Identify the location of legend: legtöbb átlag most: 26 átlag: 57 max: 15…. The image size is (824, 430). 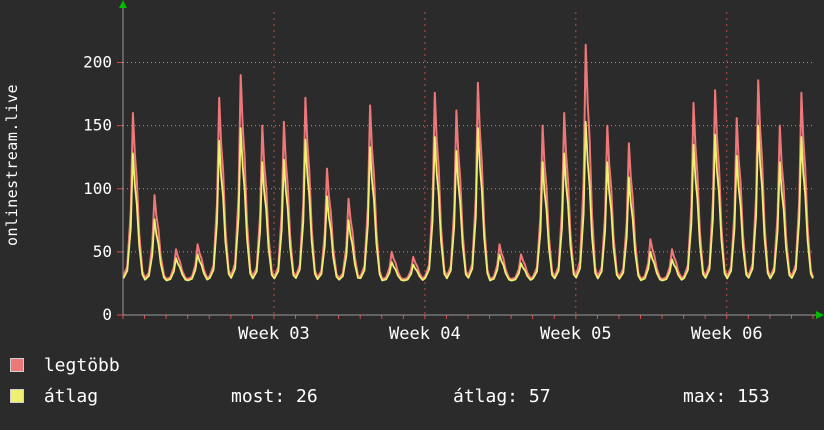
(412, 383).